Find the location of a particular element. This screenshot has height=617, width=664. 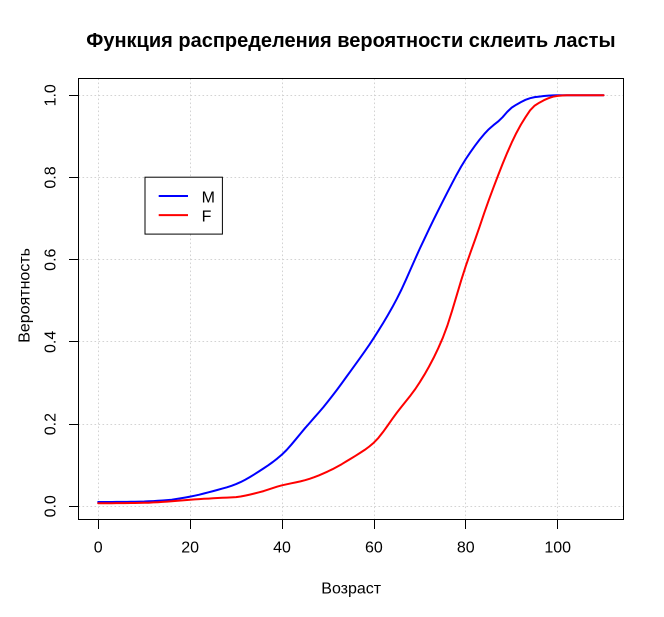

svg-text: F is located at coordinates (207, 216).